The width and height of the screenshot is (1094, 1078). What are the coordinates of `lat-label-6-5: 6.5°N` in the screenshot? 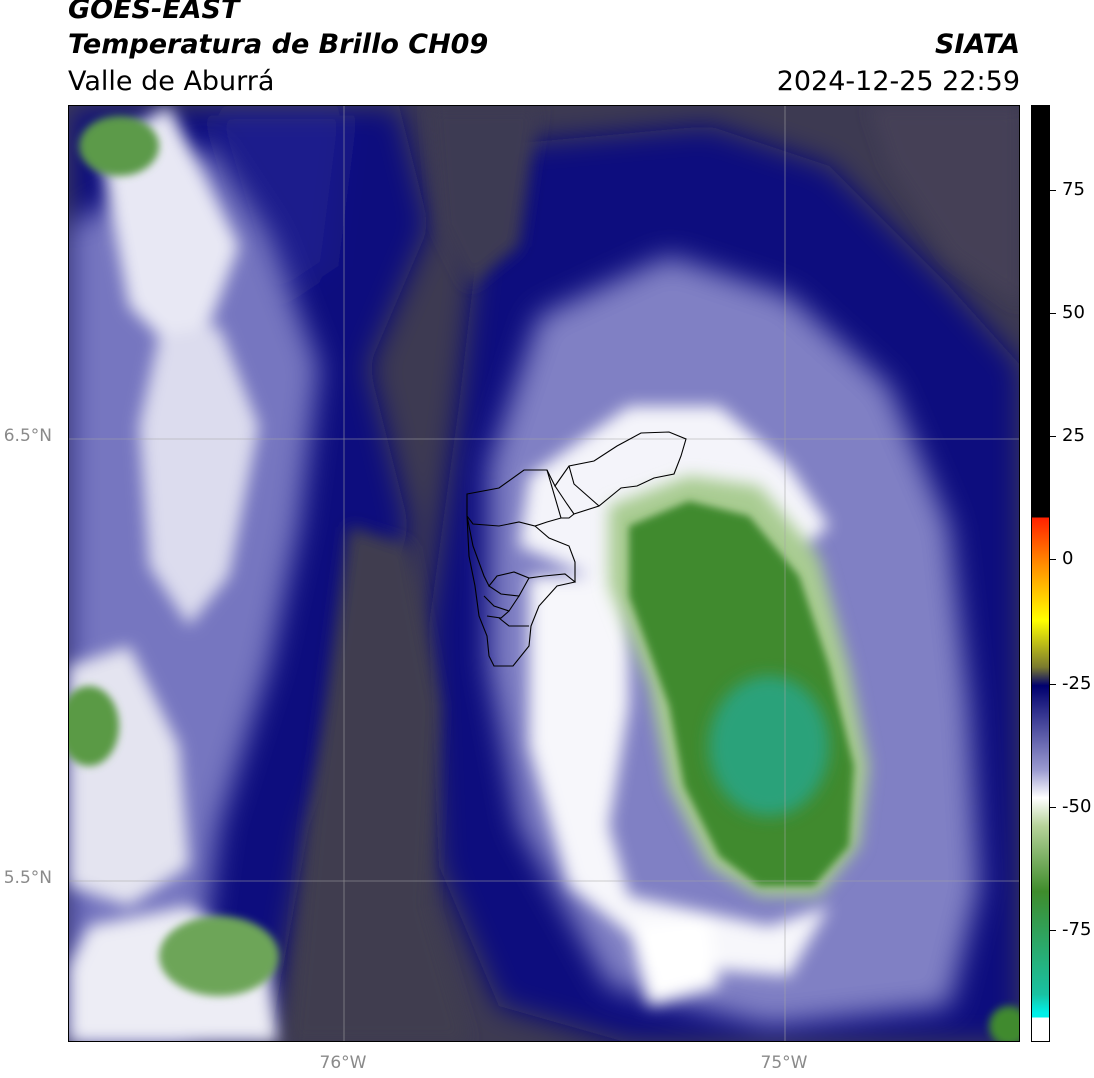 It's located at (27, 436).